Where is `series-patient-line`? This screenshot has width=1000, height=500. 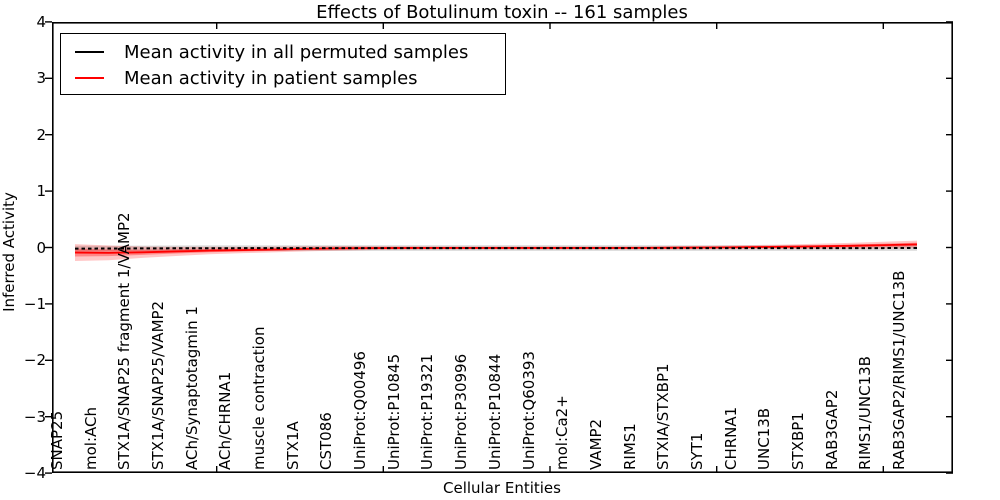
series-patient-line is located at coordinates (496, 248).